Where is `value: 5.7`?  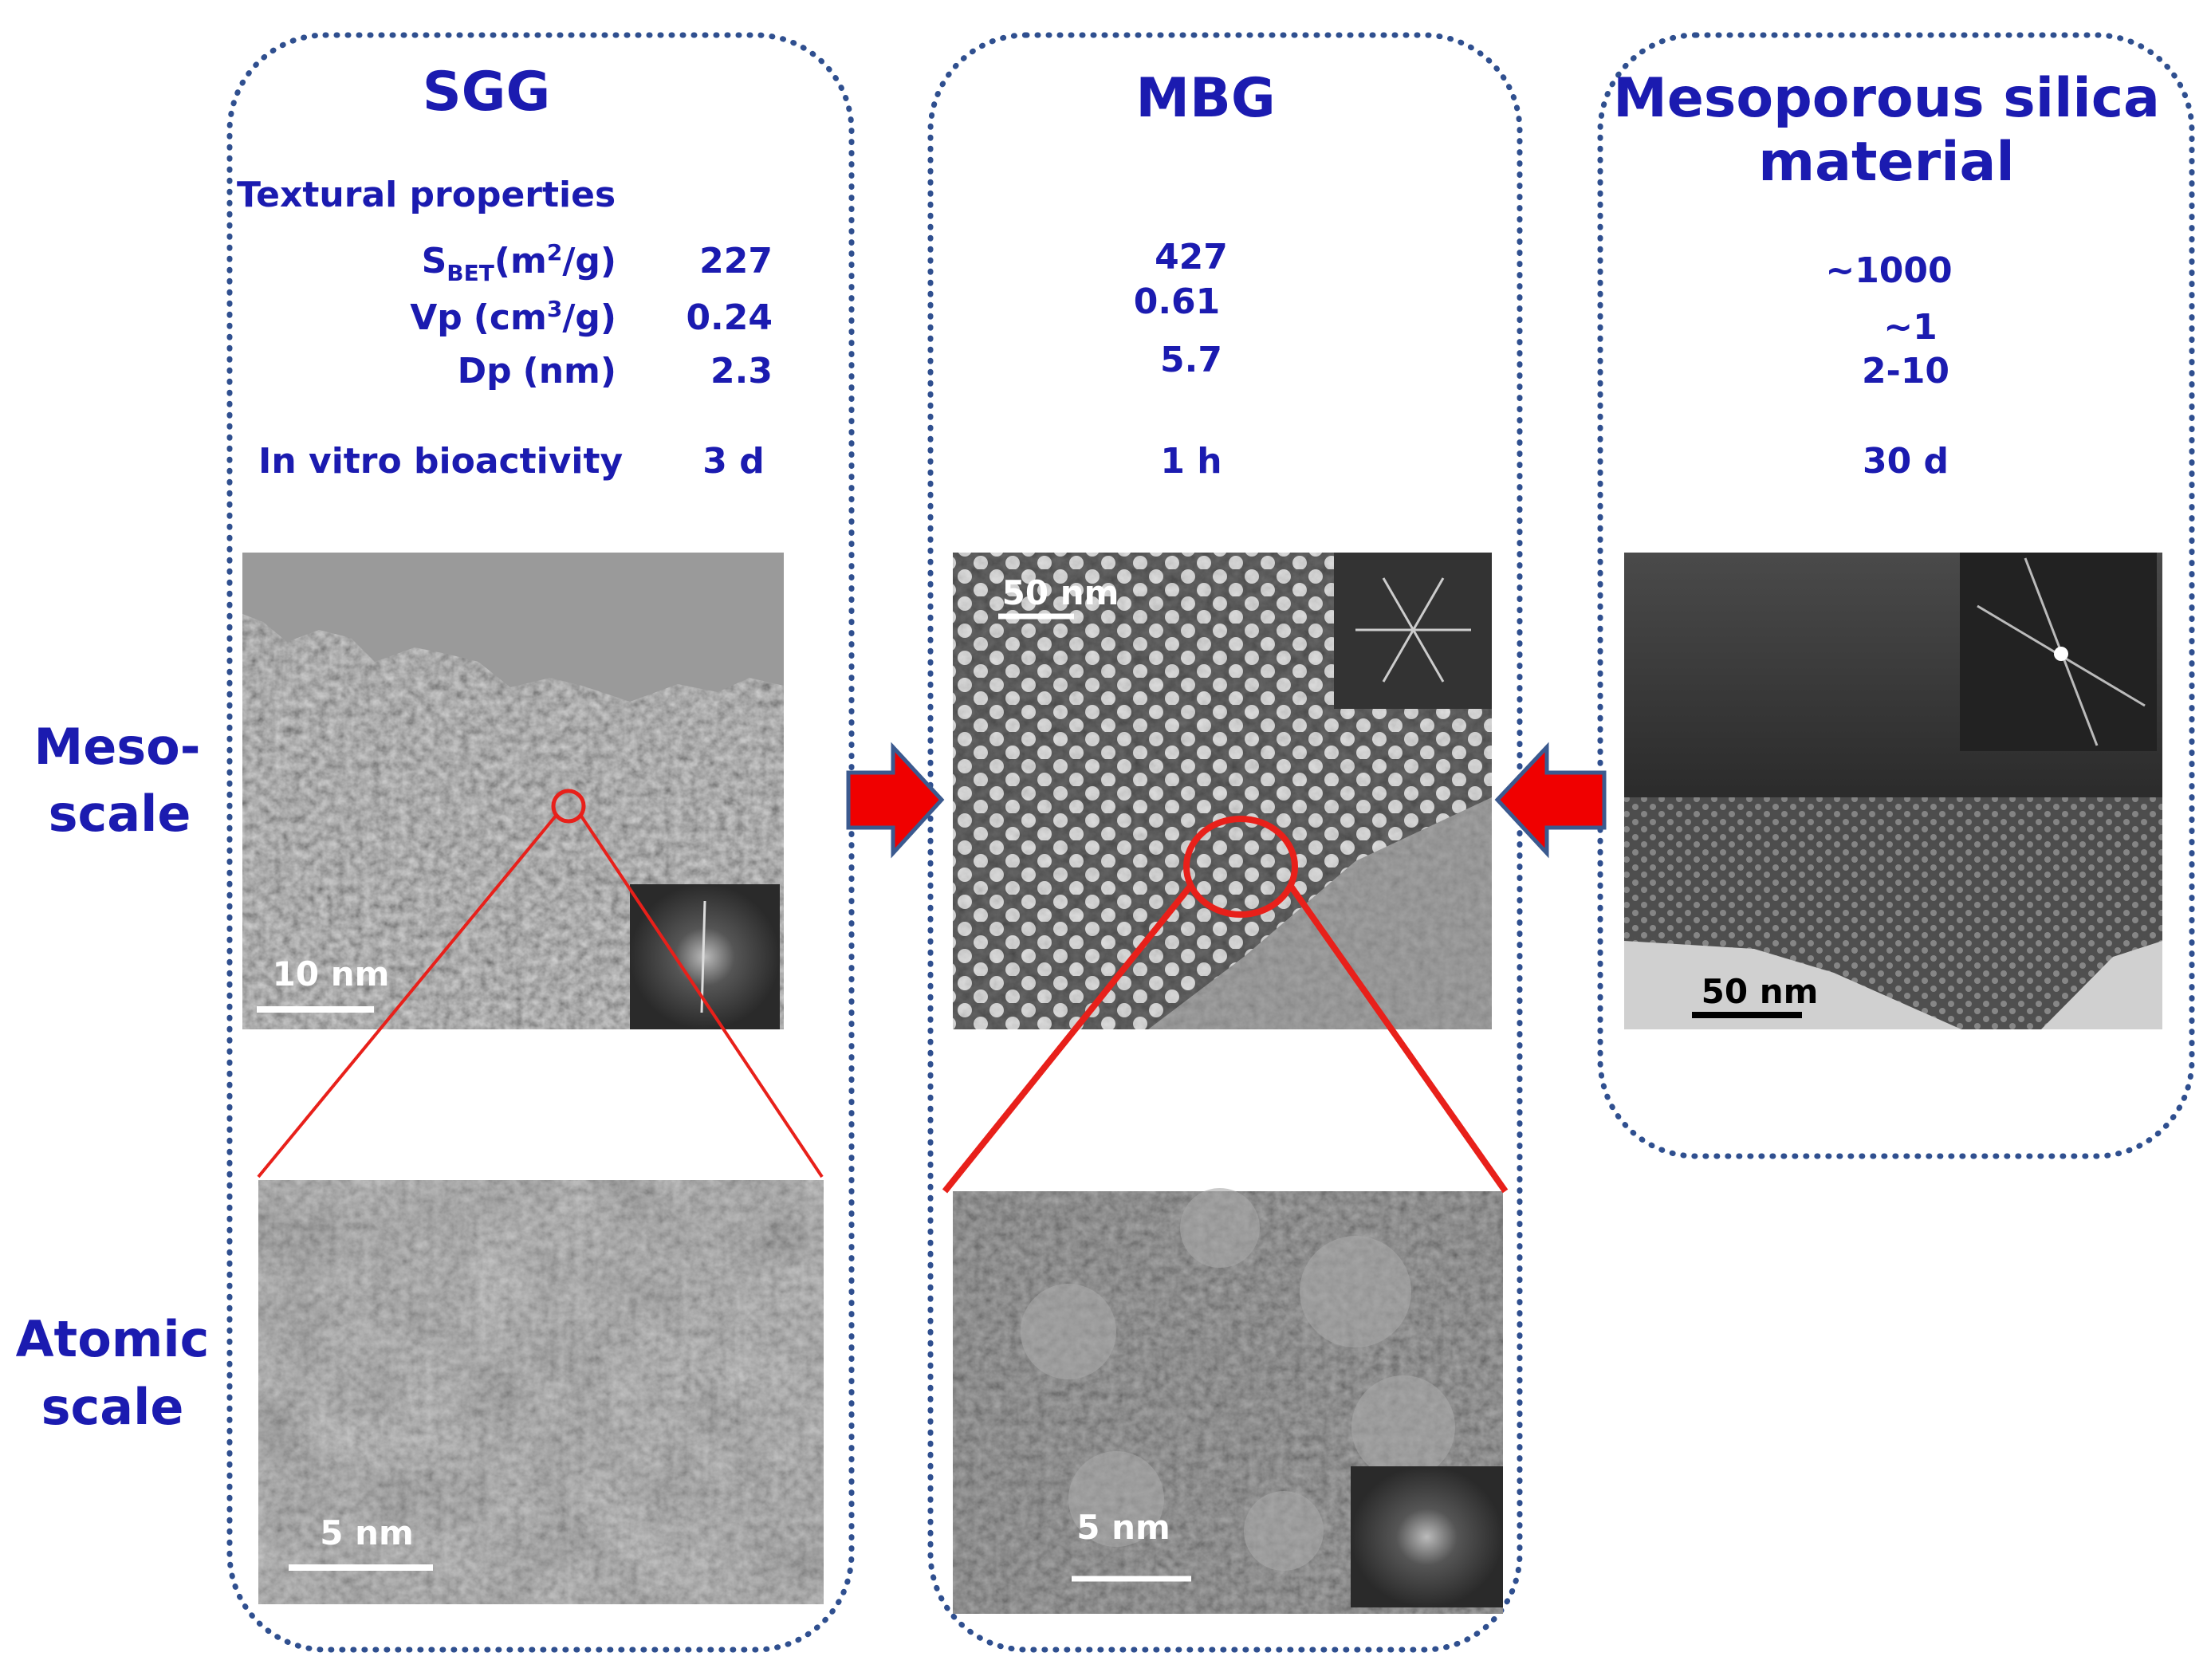 value: 5.7 is located at coordinates (1191, 360).